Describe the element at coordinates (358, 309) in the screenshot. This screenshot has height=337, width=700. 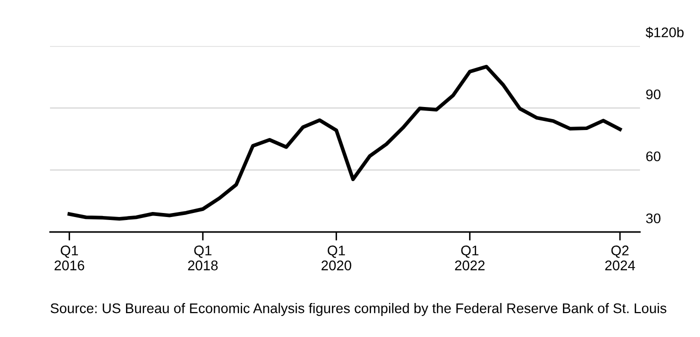
I see `source-note: Source: US Bureau of Economic Analysis figures compiled by the Federal Reserve Bank of St. Louis` at that location.